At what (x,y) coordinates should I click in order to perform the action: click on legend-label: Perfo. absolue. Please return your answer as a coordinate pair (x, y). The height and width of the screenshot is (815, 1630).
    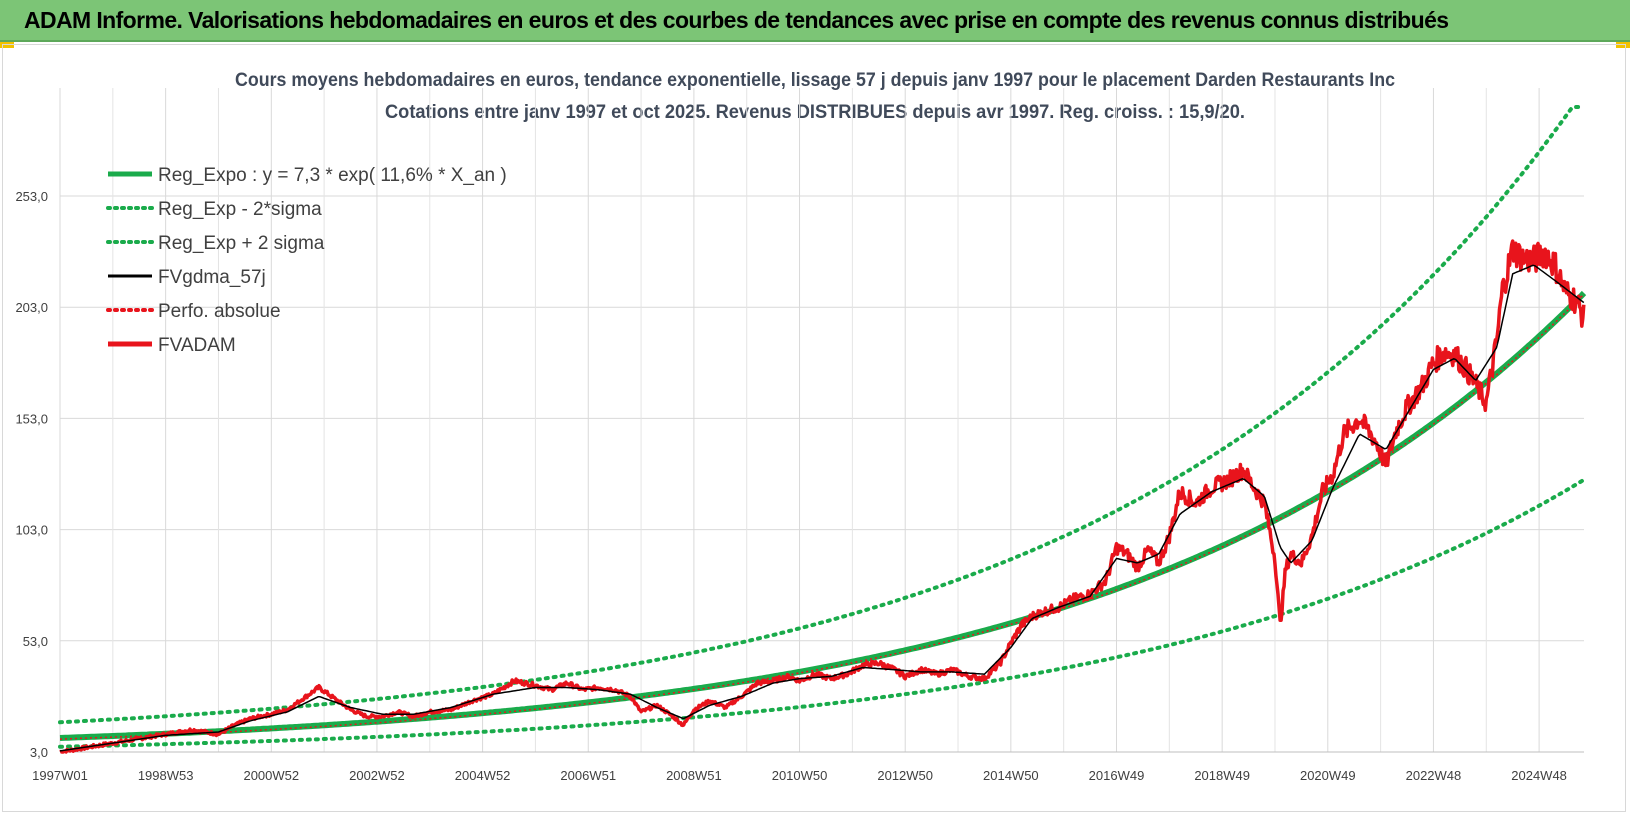
    Looking at the image, I should click on (219, 311).